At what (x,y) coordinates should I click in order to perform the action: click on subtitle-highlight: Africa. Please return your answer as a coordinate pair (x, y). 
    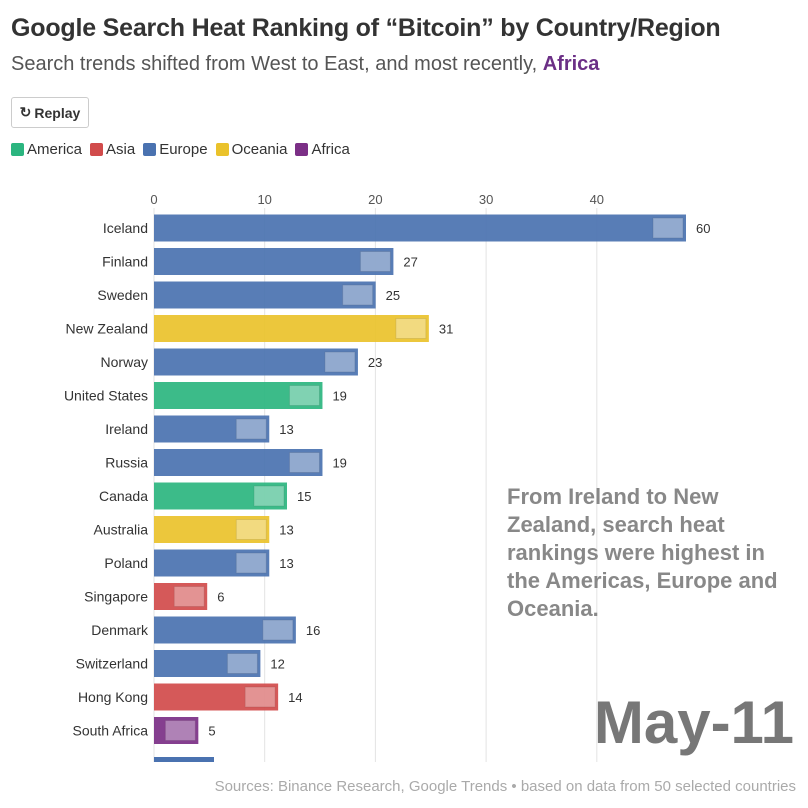
    Looking at the image, I should click on (571, 64).